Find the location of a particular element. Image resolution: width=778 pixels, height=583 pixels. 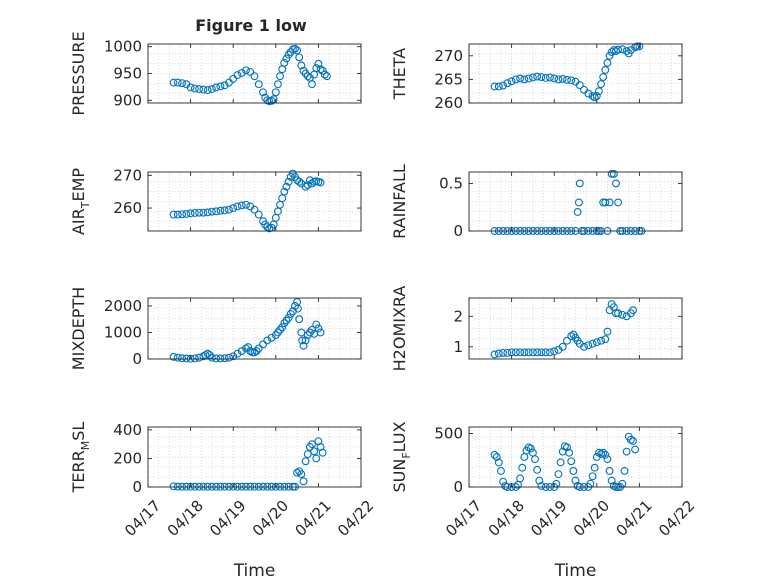

y-axis-label-part: SL is located at coordinates (78, 431).